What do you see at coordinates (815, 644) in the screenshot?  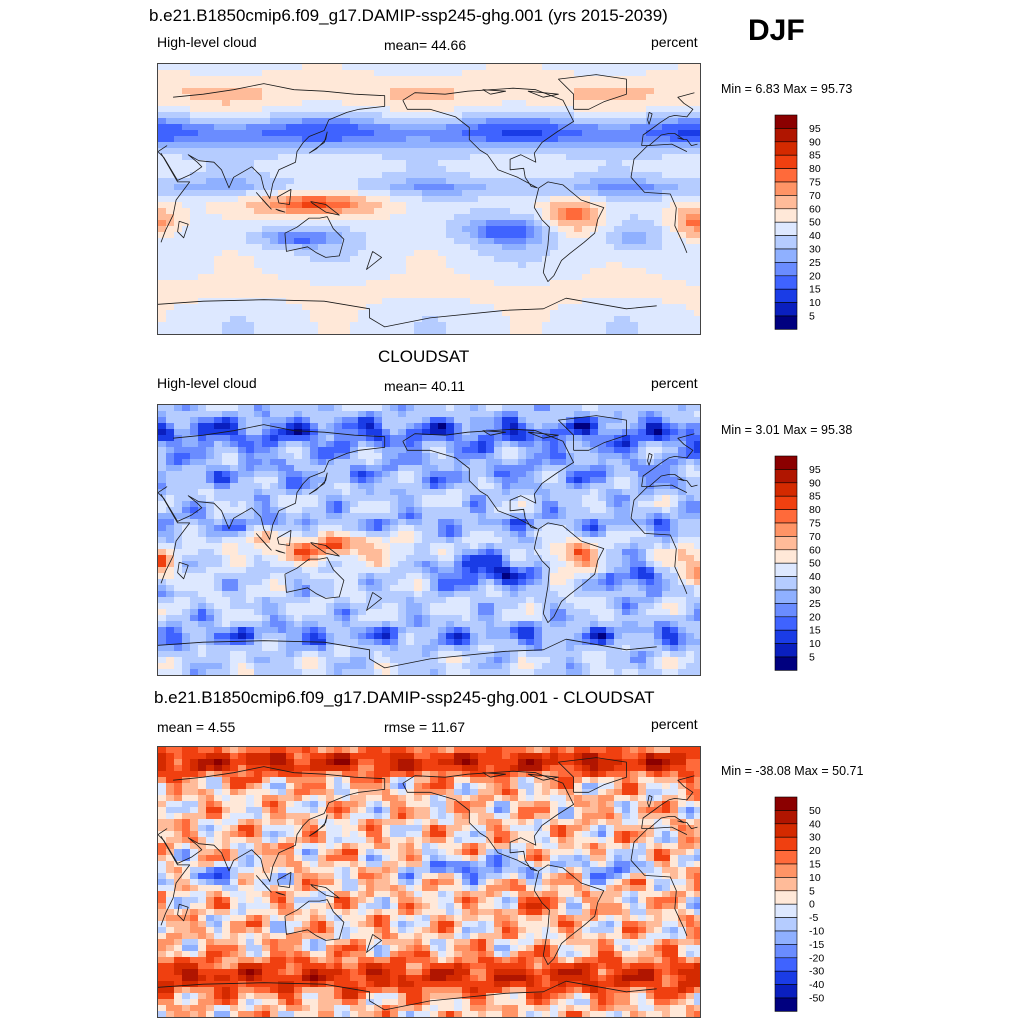 I see `panel2-colorbar-tick-label: 10` at bounding box center [815, 644].